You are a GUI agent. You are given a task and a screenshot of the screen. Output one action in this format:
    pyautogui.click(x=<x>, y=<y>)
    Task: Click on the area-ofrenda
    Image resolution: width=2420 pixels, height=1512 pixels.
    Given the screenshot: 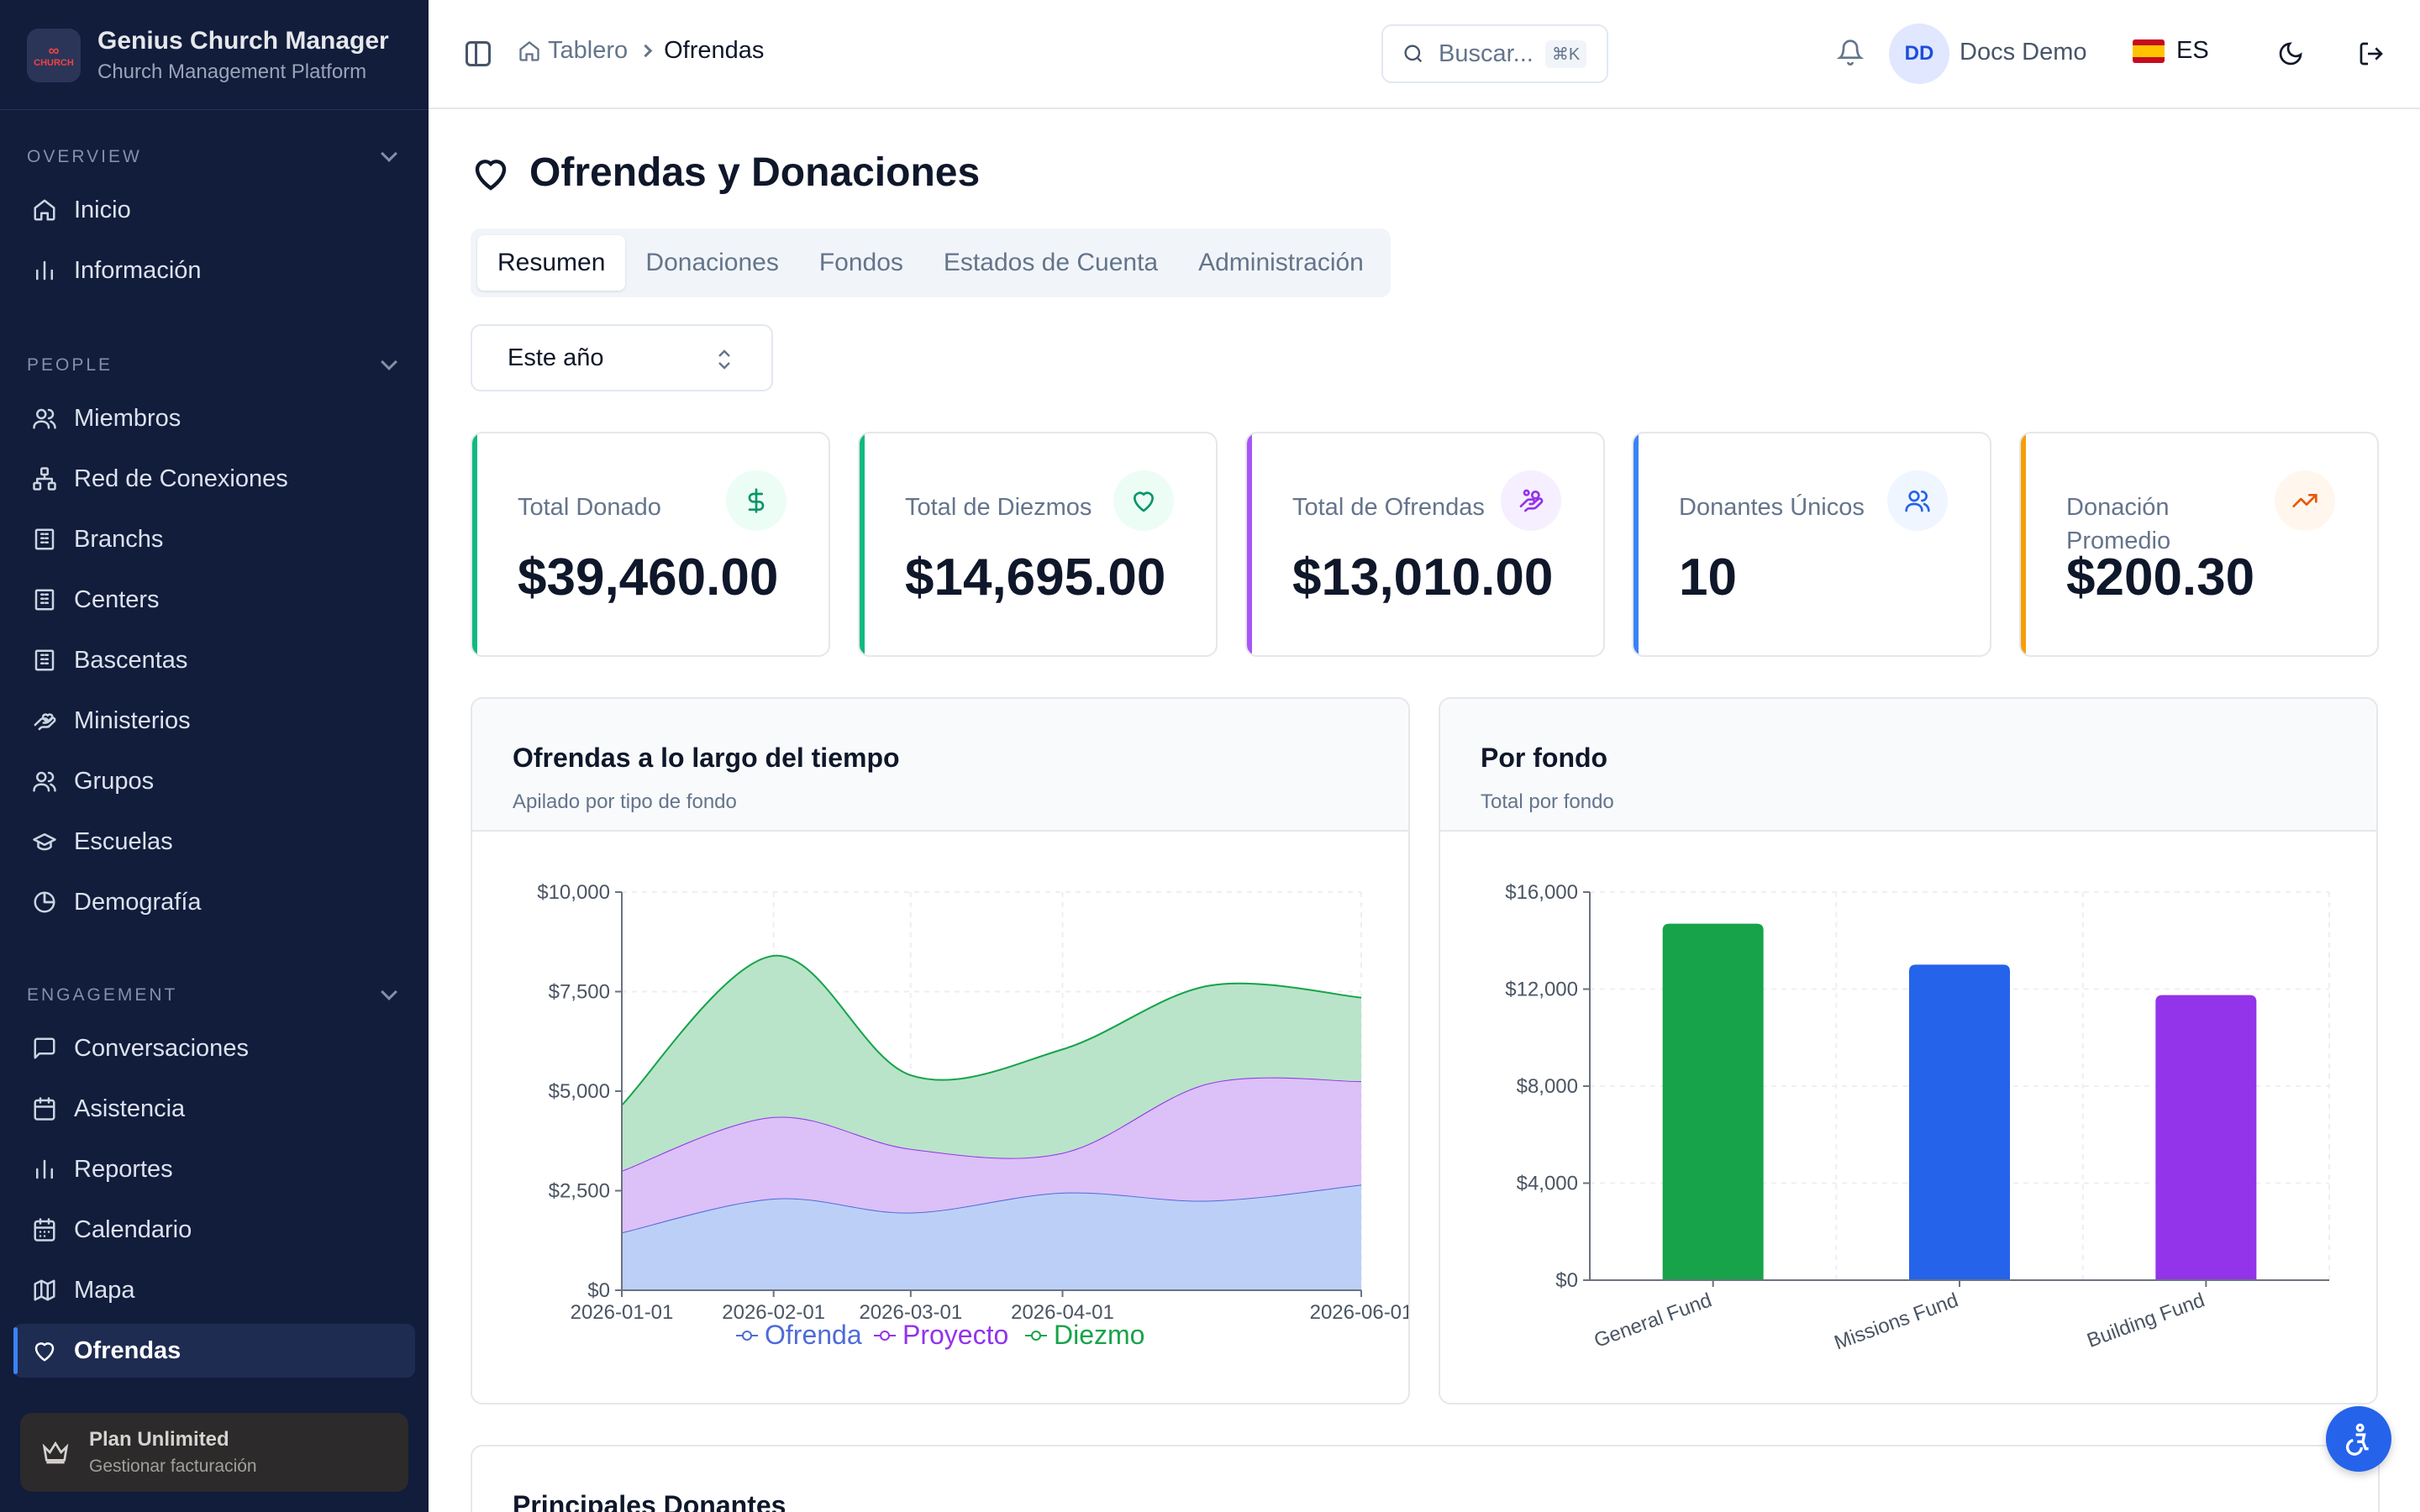 What is the action you would take?
    pyautogui.click(x=992, y=1237)
    